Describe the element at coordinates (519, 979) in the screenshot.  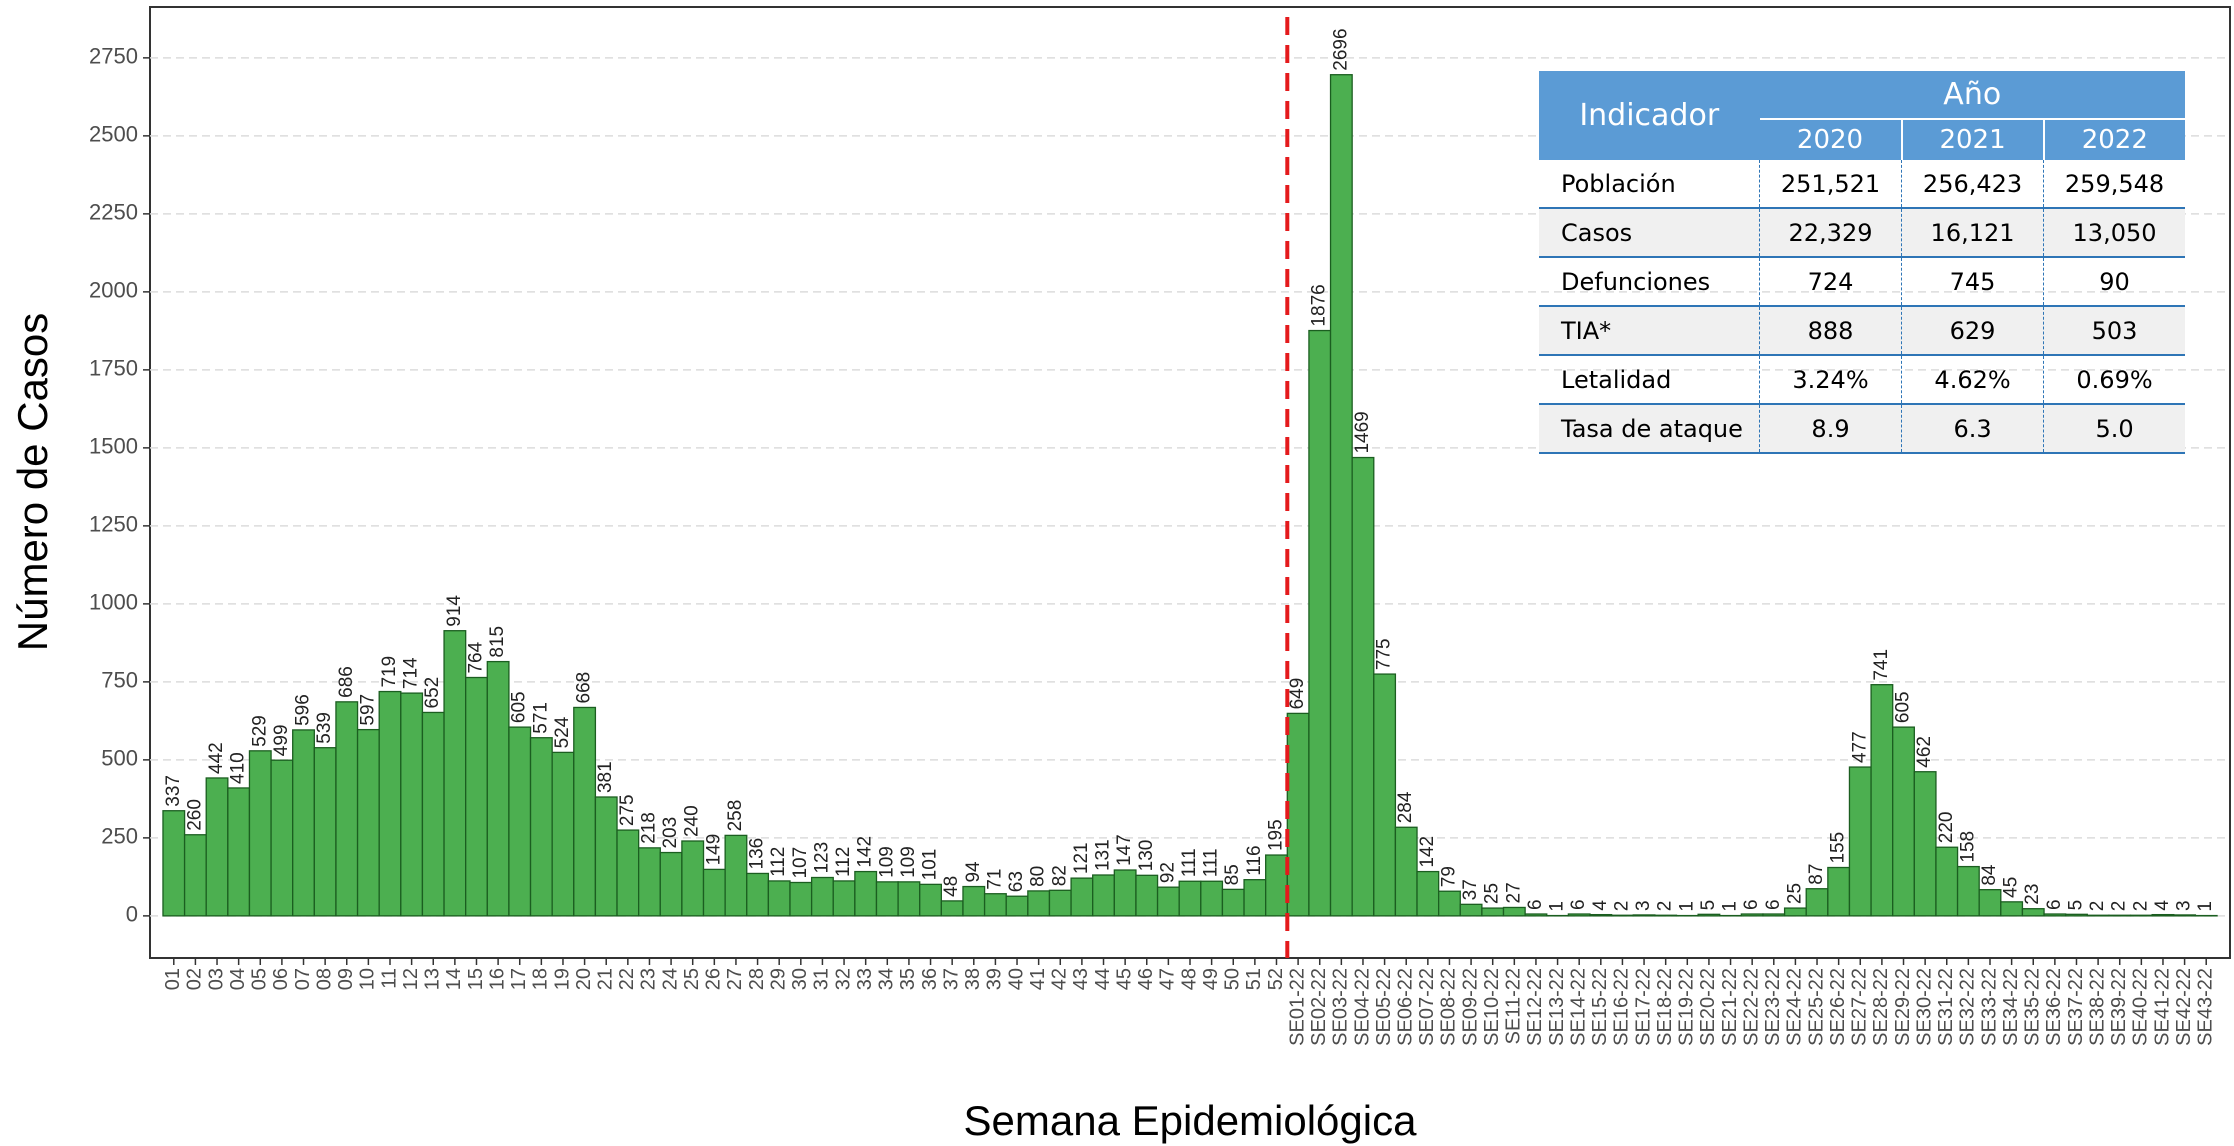
I see `x-tick-label: 17` at that location.